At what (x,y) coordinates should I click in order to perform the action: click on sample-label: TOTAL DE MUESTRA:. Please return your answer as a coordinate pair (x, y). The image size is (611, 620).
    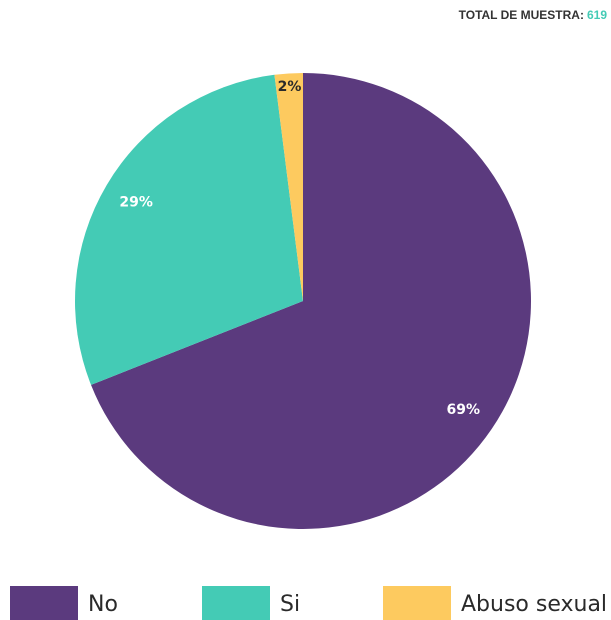
    Looking at the image, I should click on (521, 15).